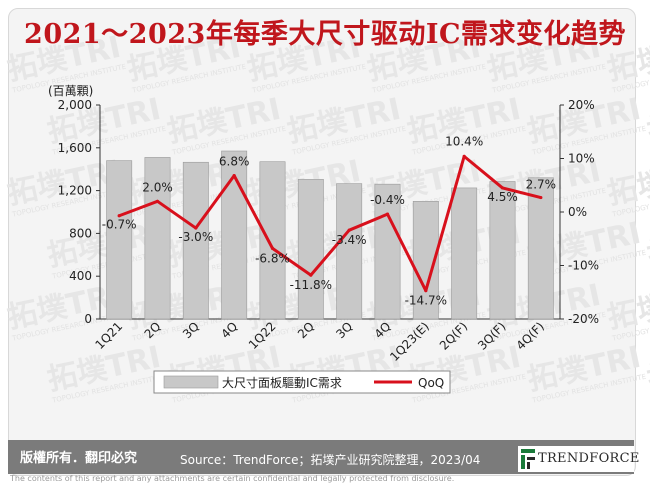  Describe the element at coordinates (583, 266) in the screenshot. I see `right-axis-tick-label: -10%` at that location.